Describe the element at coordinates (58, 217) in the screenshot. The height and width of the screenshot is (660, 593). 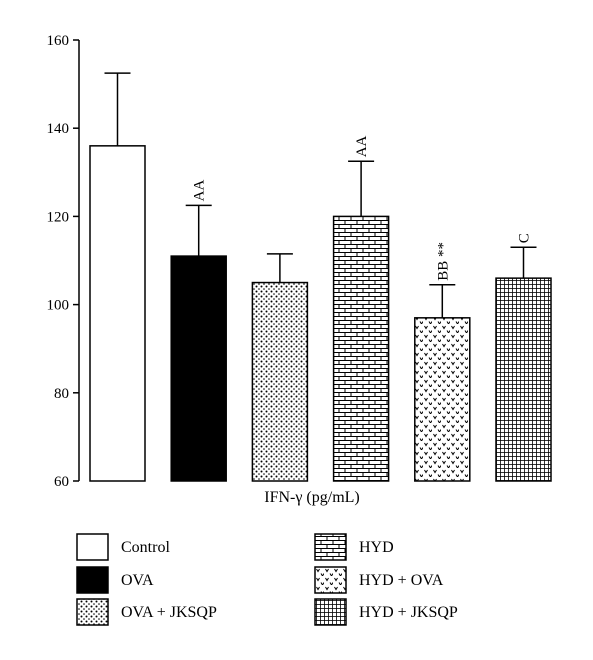
I see `y-tick-label: 120` at that location.